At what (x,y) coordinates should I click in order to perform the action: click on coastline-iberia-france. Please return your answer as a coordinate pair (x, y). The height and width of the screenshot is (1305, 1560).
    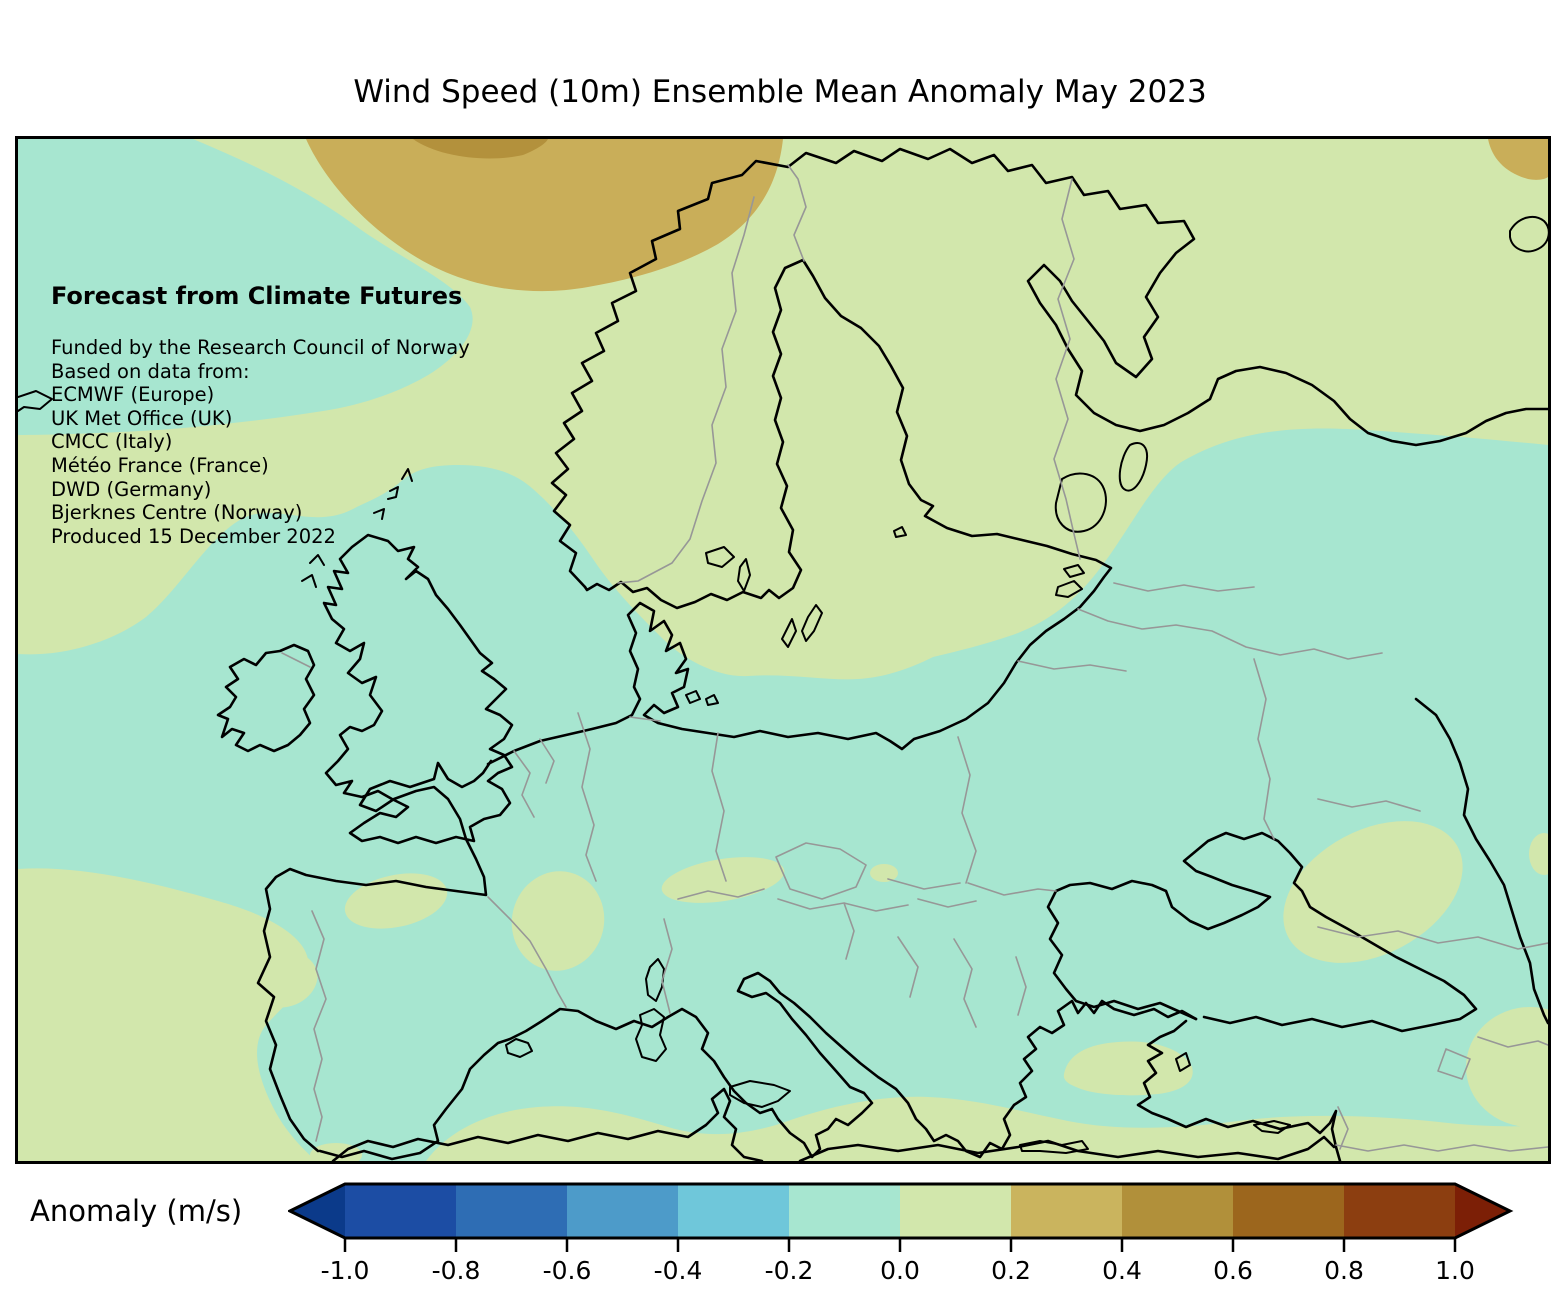
    Looking at the image, I should click on (374, 956).